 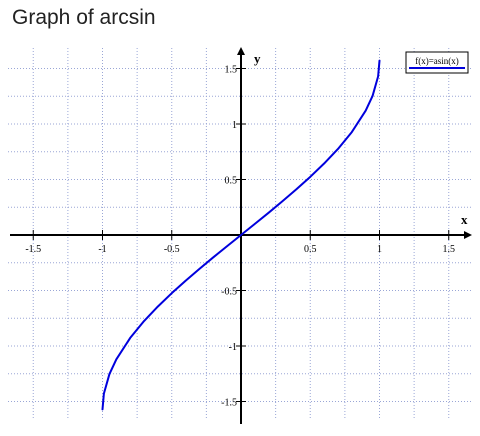 I want to click on y-tick-label: 1.5, so click(x=231, y=70).